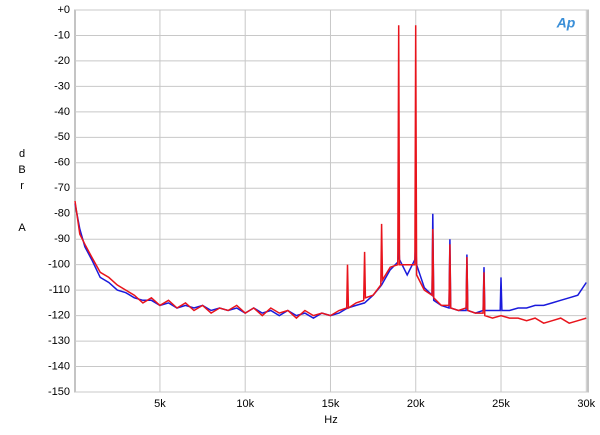 The image size is (600, 435). What do you see at coordinates (62, 35) in the screenshot?
I see `y-tick-label: -10` at bounding box center [62, 35].